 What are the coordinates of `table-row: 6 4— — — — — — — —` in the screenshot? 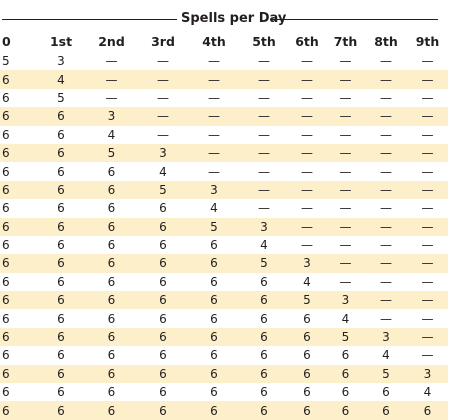 It's located at (224, 79).